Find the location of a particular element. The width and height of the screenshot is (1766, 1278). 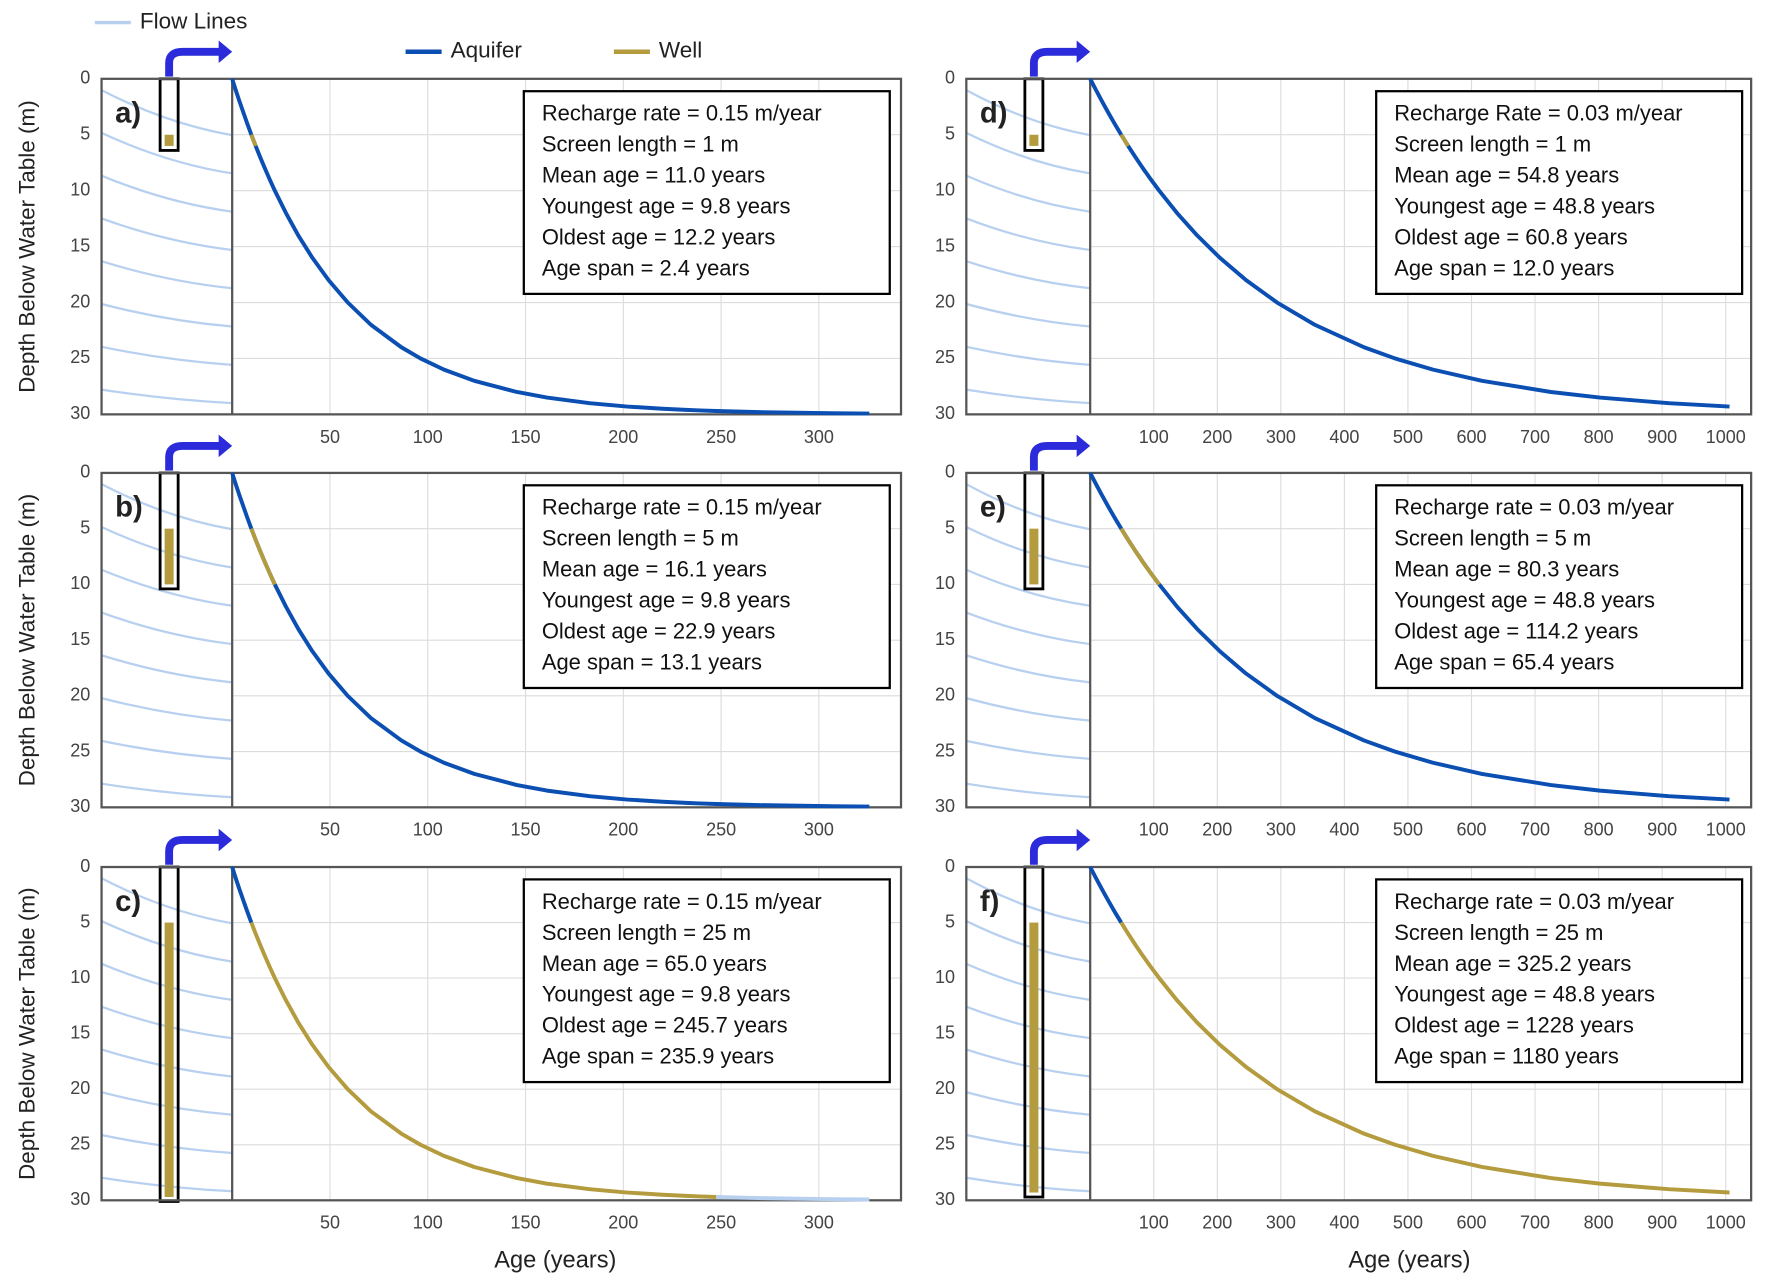

info-line: Youngest age = 9.8 years is located at coordinates (666, 206).